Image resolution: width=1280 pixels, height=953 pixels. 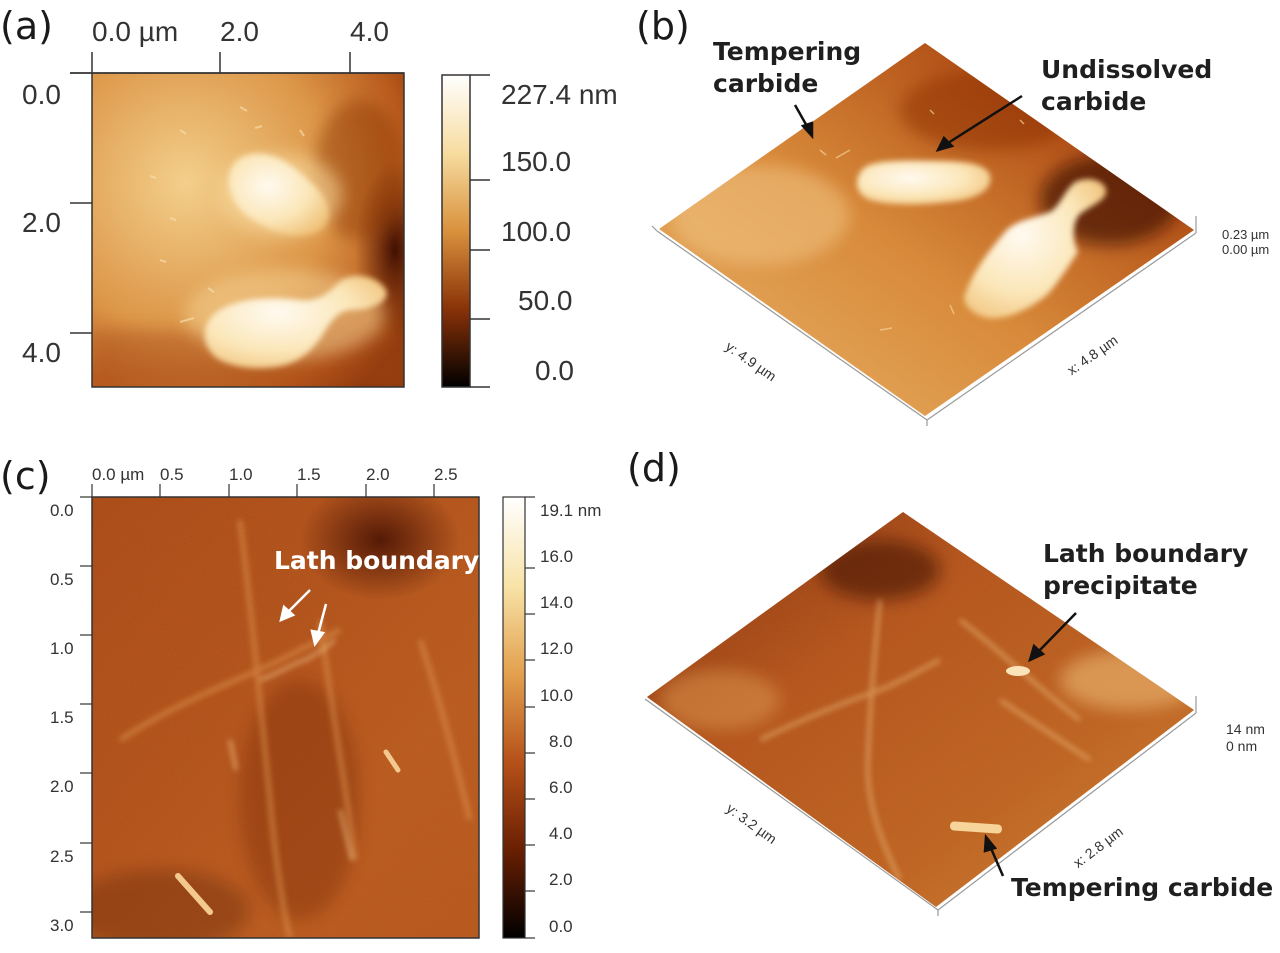 I want to click on carbide-blob-3d, so click(x=1035, y=249).